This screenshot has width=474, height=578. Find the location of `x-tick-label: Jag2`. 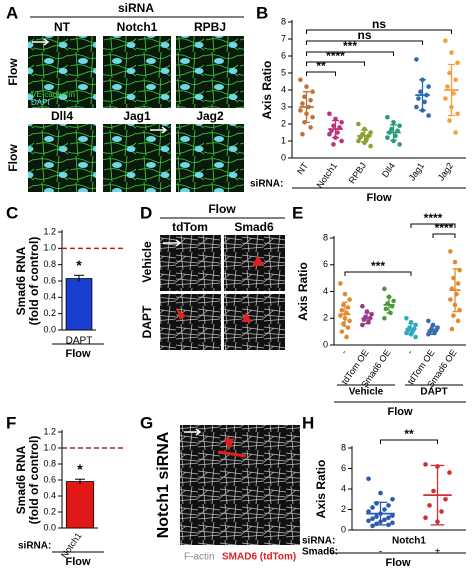

x-tick-label: Jag2 is located at coordinates (445, 172).